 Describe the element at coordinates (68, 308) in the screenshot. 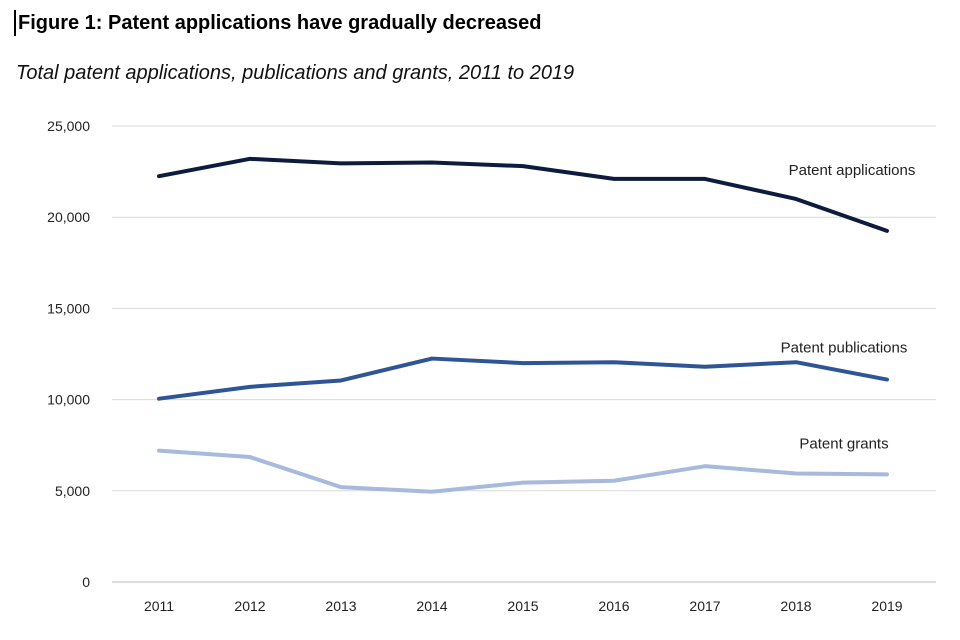

I see `y-tick-label: 15,000` at that location.